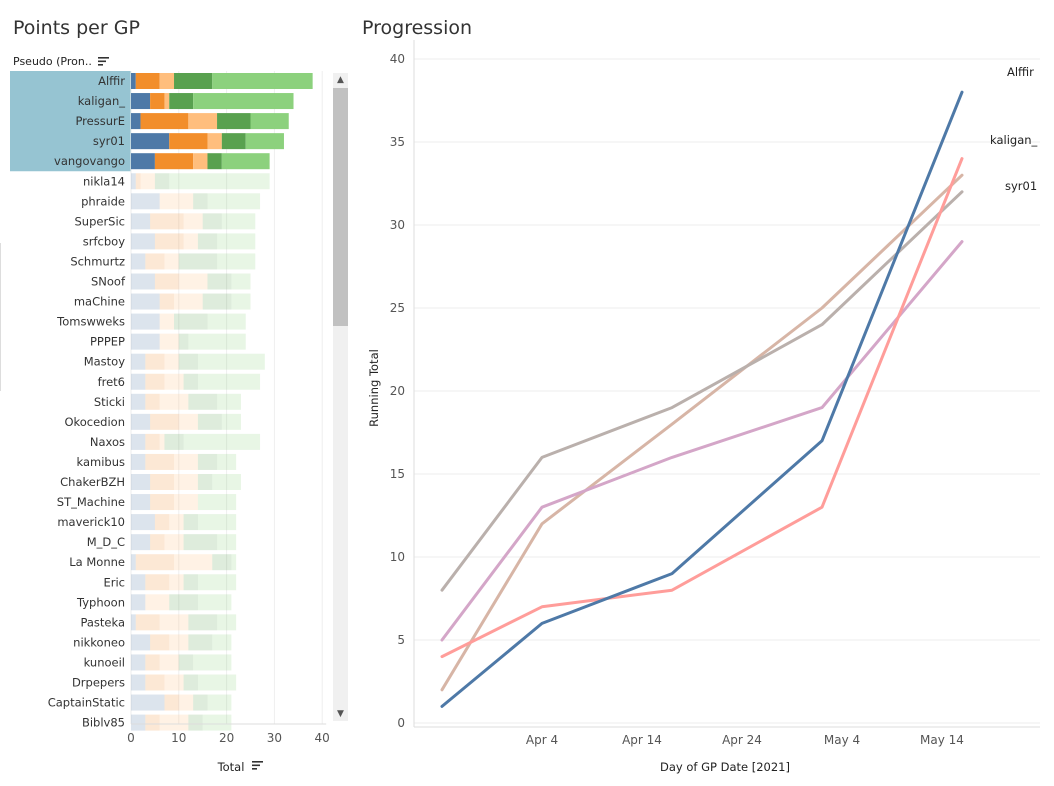 The image size is (1054, 786). Describe the element at coordinates (114, 582) in the screenshot. I see `bar-category-label: Eric` at that location.